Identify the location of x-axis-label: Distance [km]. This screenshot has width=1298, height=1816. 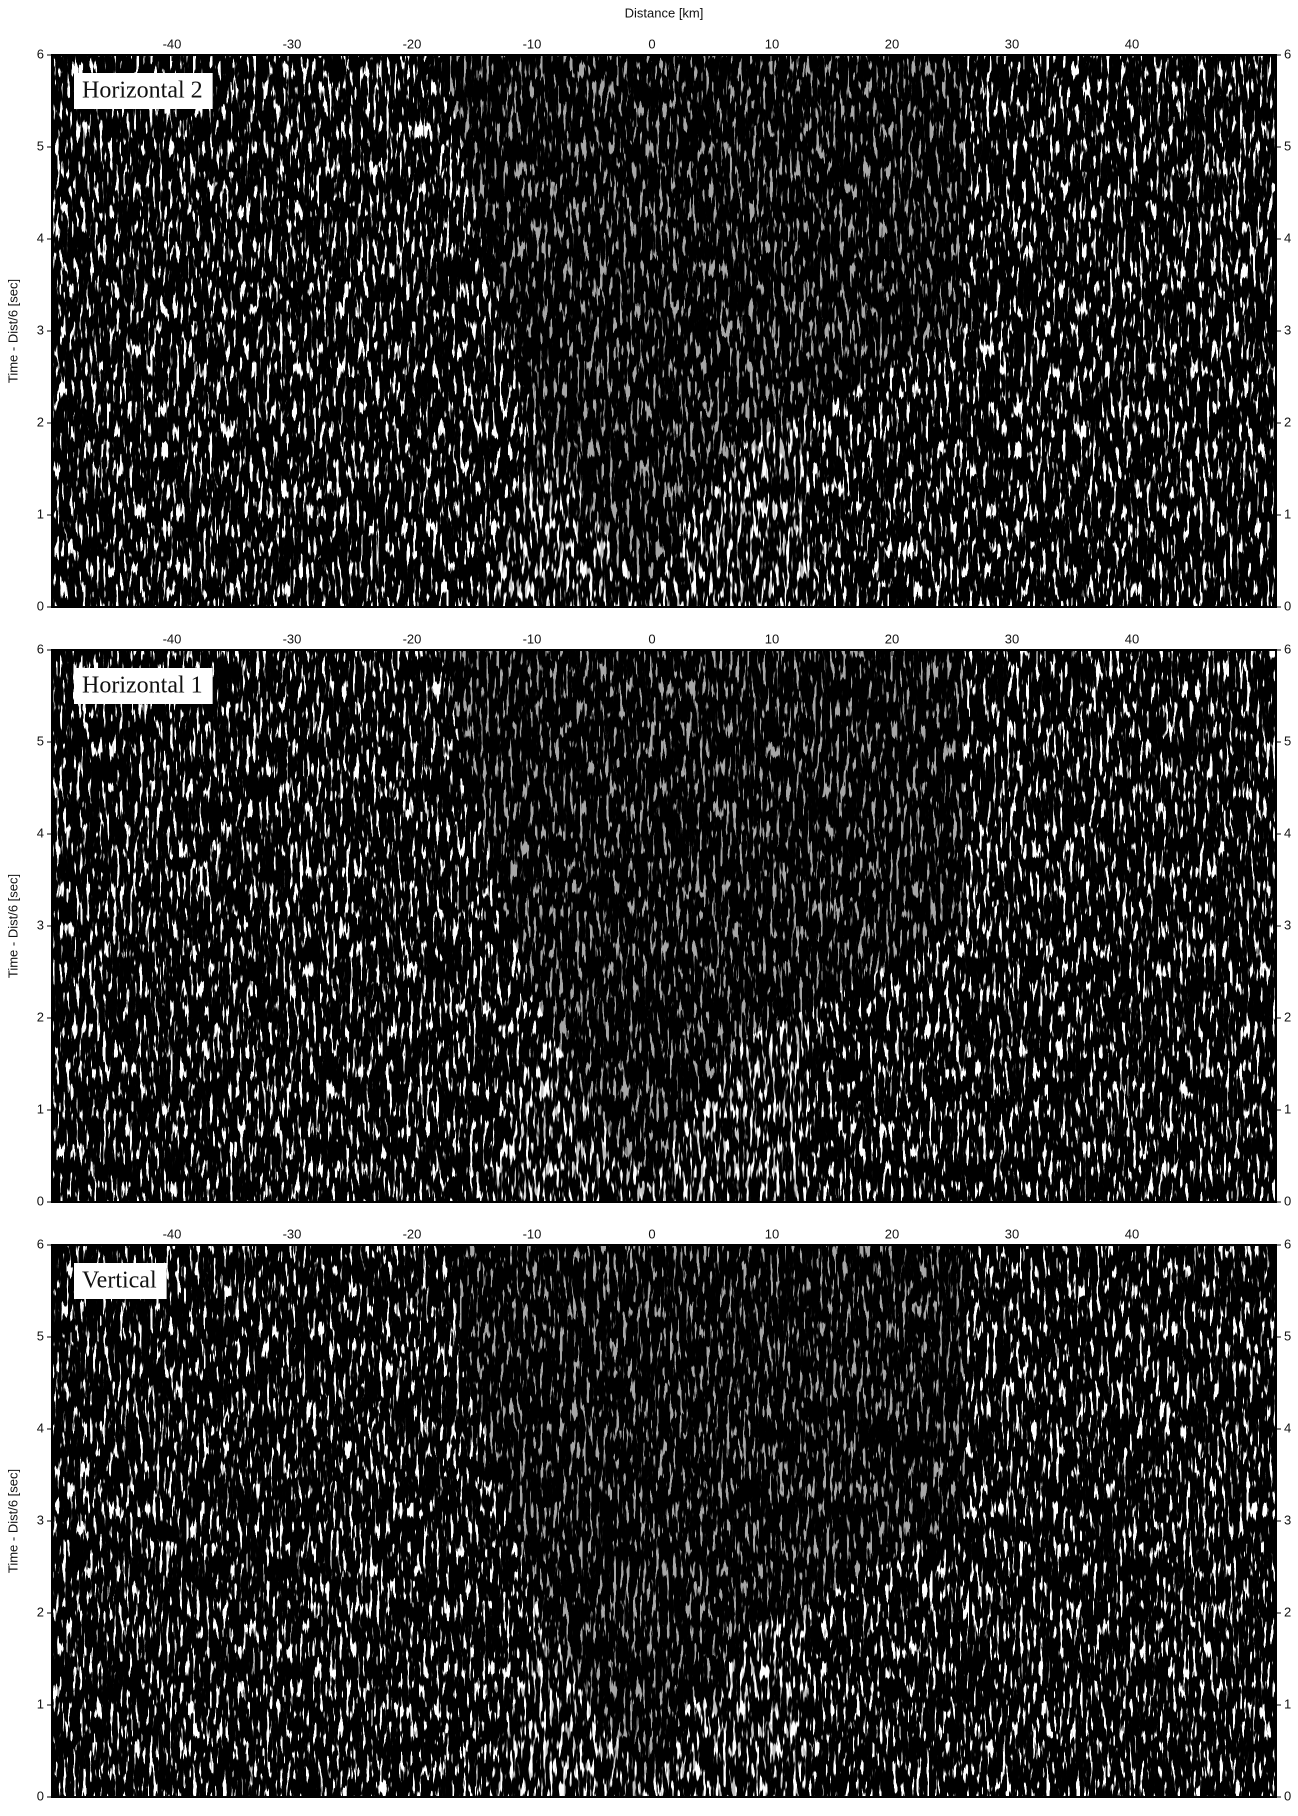
(664, 12).